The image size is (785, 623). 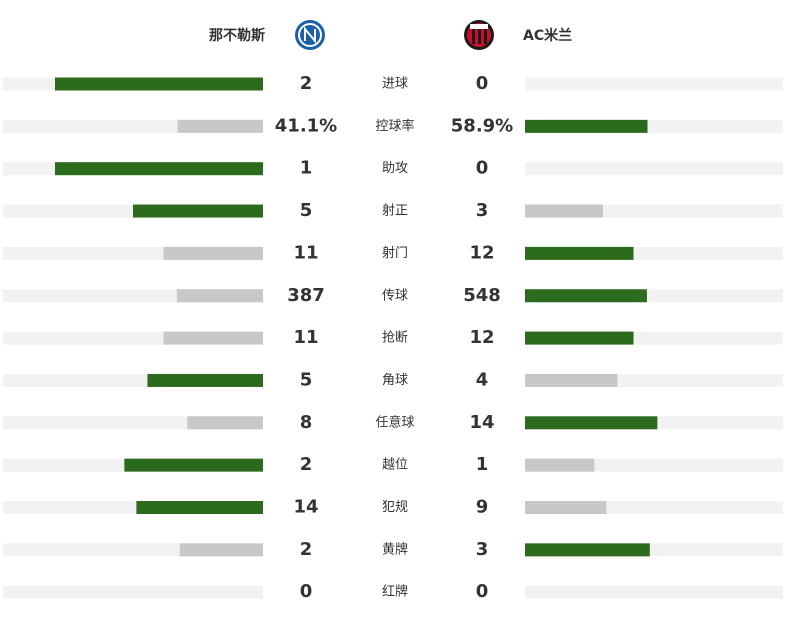 What do you see at coordinates (547, 35) in the screenshot?
I see `away-team-name: AC米兰` at bounding box center [547, 35].